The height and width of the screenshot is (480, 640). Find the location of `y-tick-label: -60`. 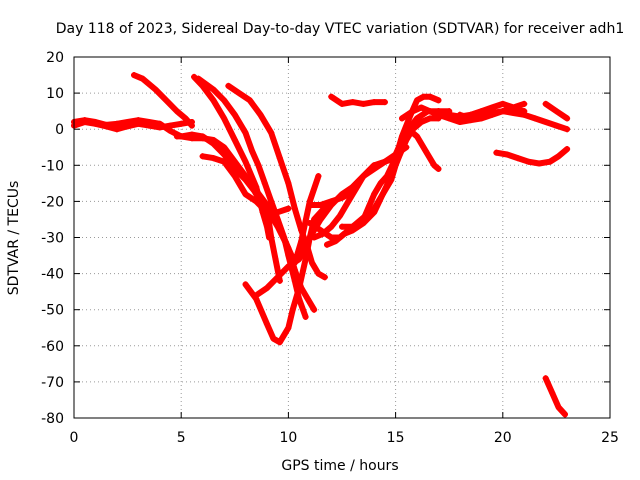

y-tick-label: -60 is located at coordinates (52, 347).